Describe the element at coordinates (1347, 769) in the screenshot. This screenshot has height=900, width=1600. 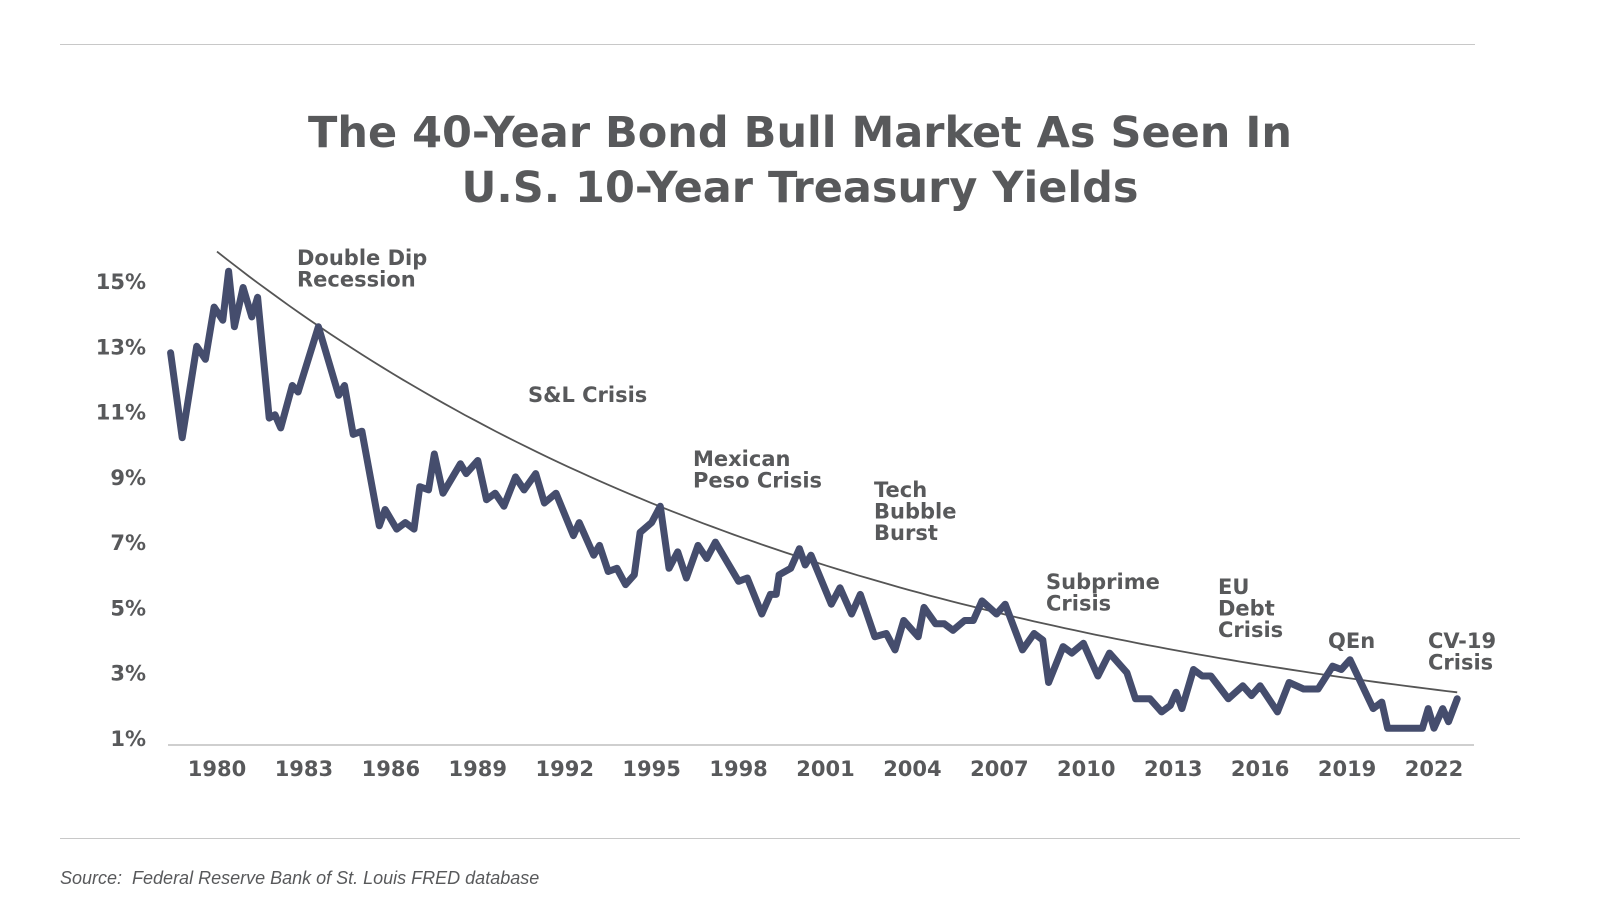
I see `x-tick-label: 2019` at that location.